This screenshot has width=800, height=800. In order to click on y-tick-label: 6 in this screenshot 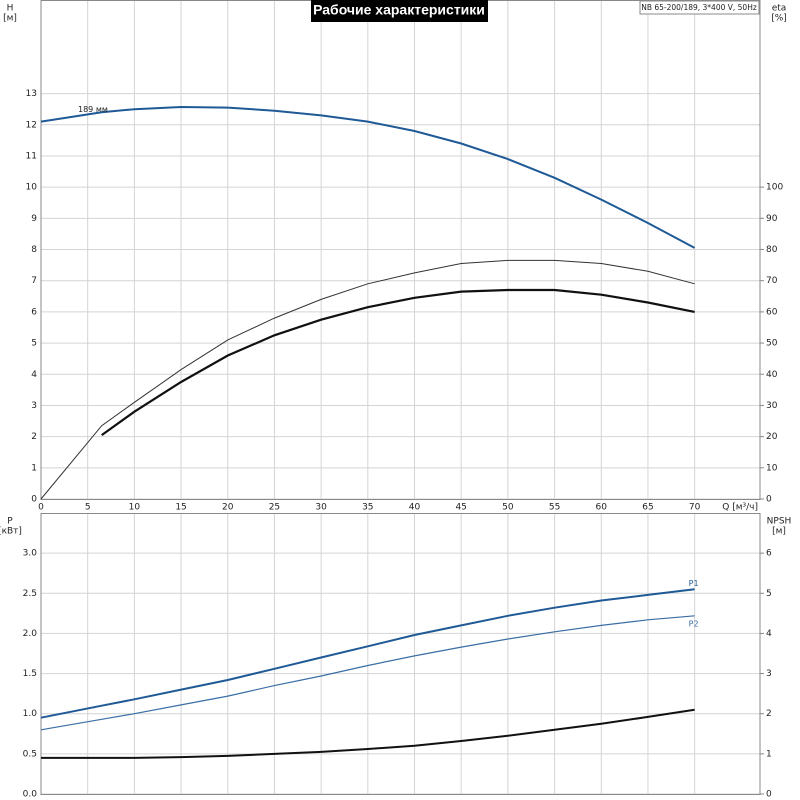, I will do `click(34, 312)`.